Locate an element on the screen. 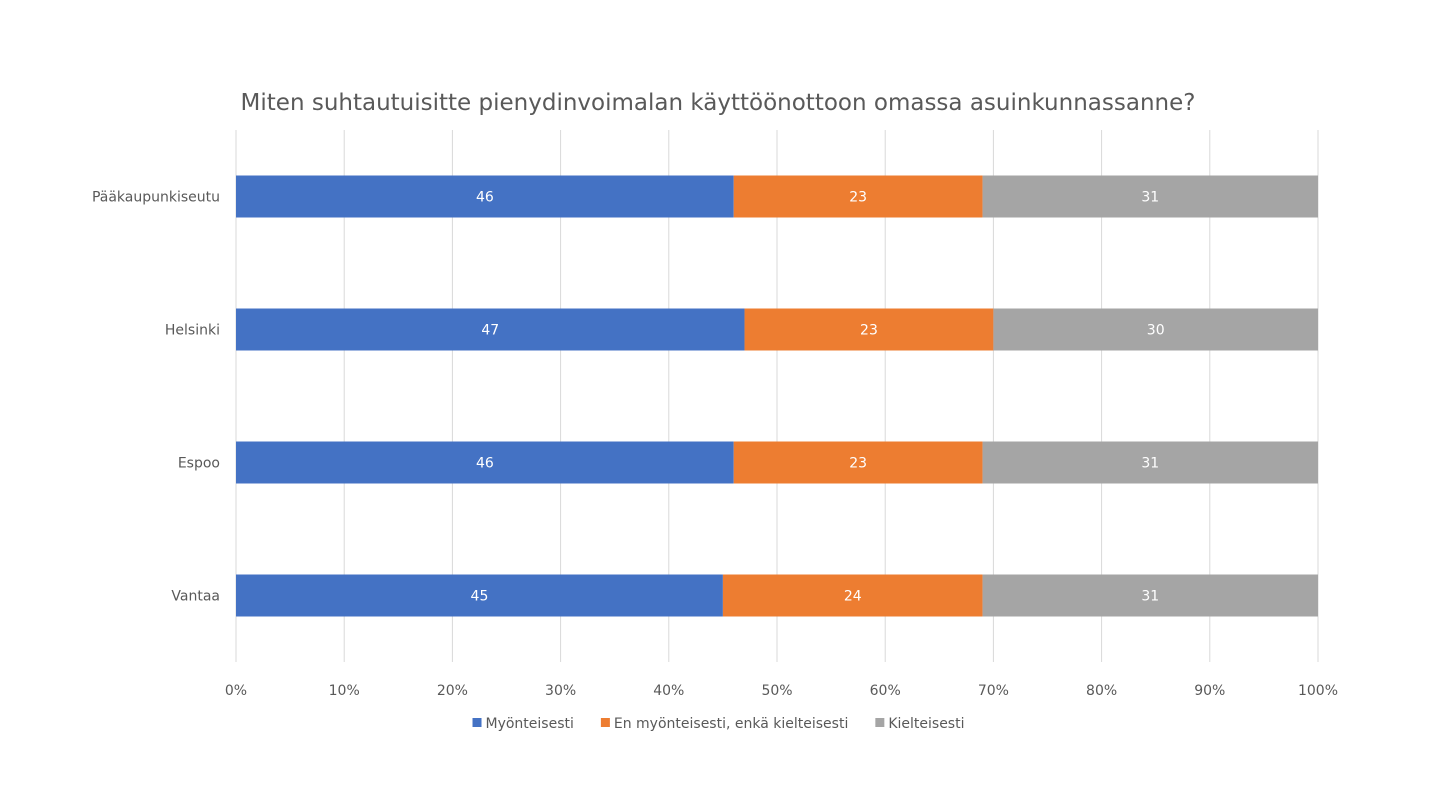 The image size is (1440, 810). data-label: 47 is located at coordinates (490, 331).